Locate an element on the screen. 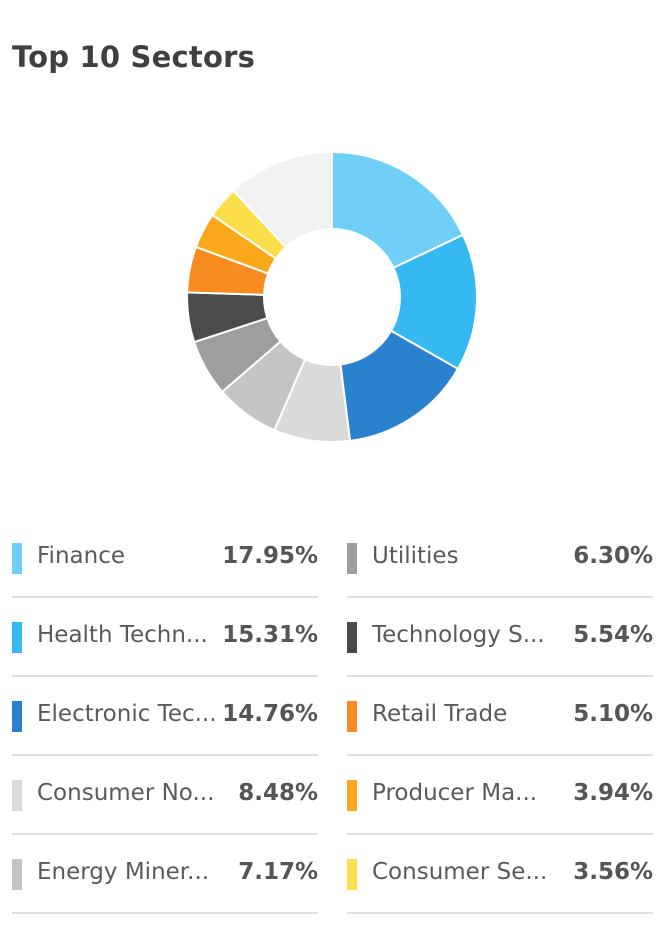 Image resolution: width=670 pixels, height=939 pixels. legend-item: Finance 17.95% is located at coordinates (165, 558).